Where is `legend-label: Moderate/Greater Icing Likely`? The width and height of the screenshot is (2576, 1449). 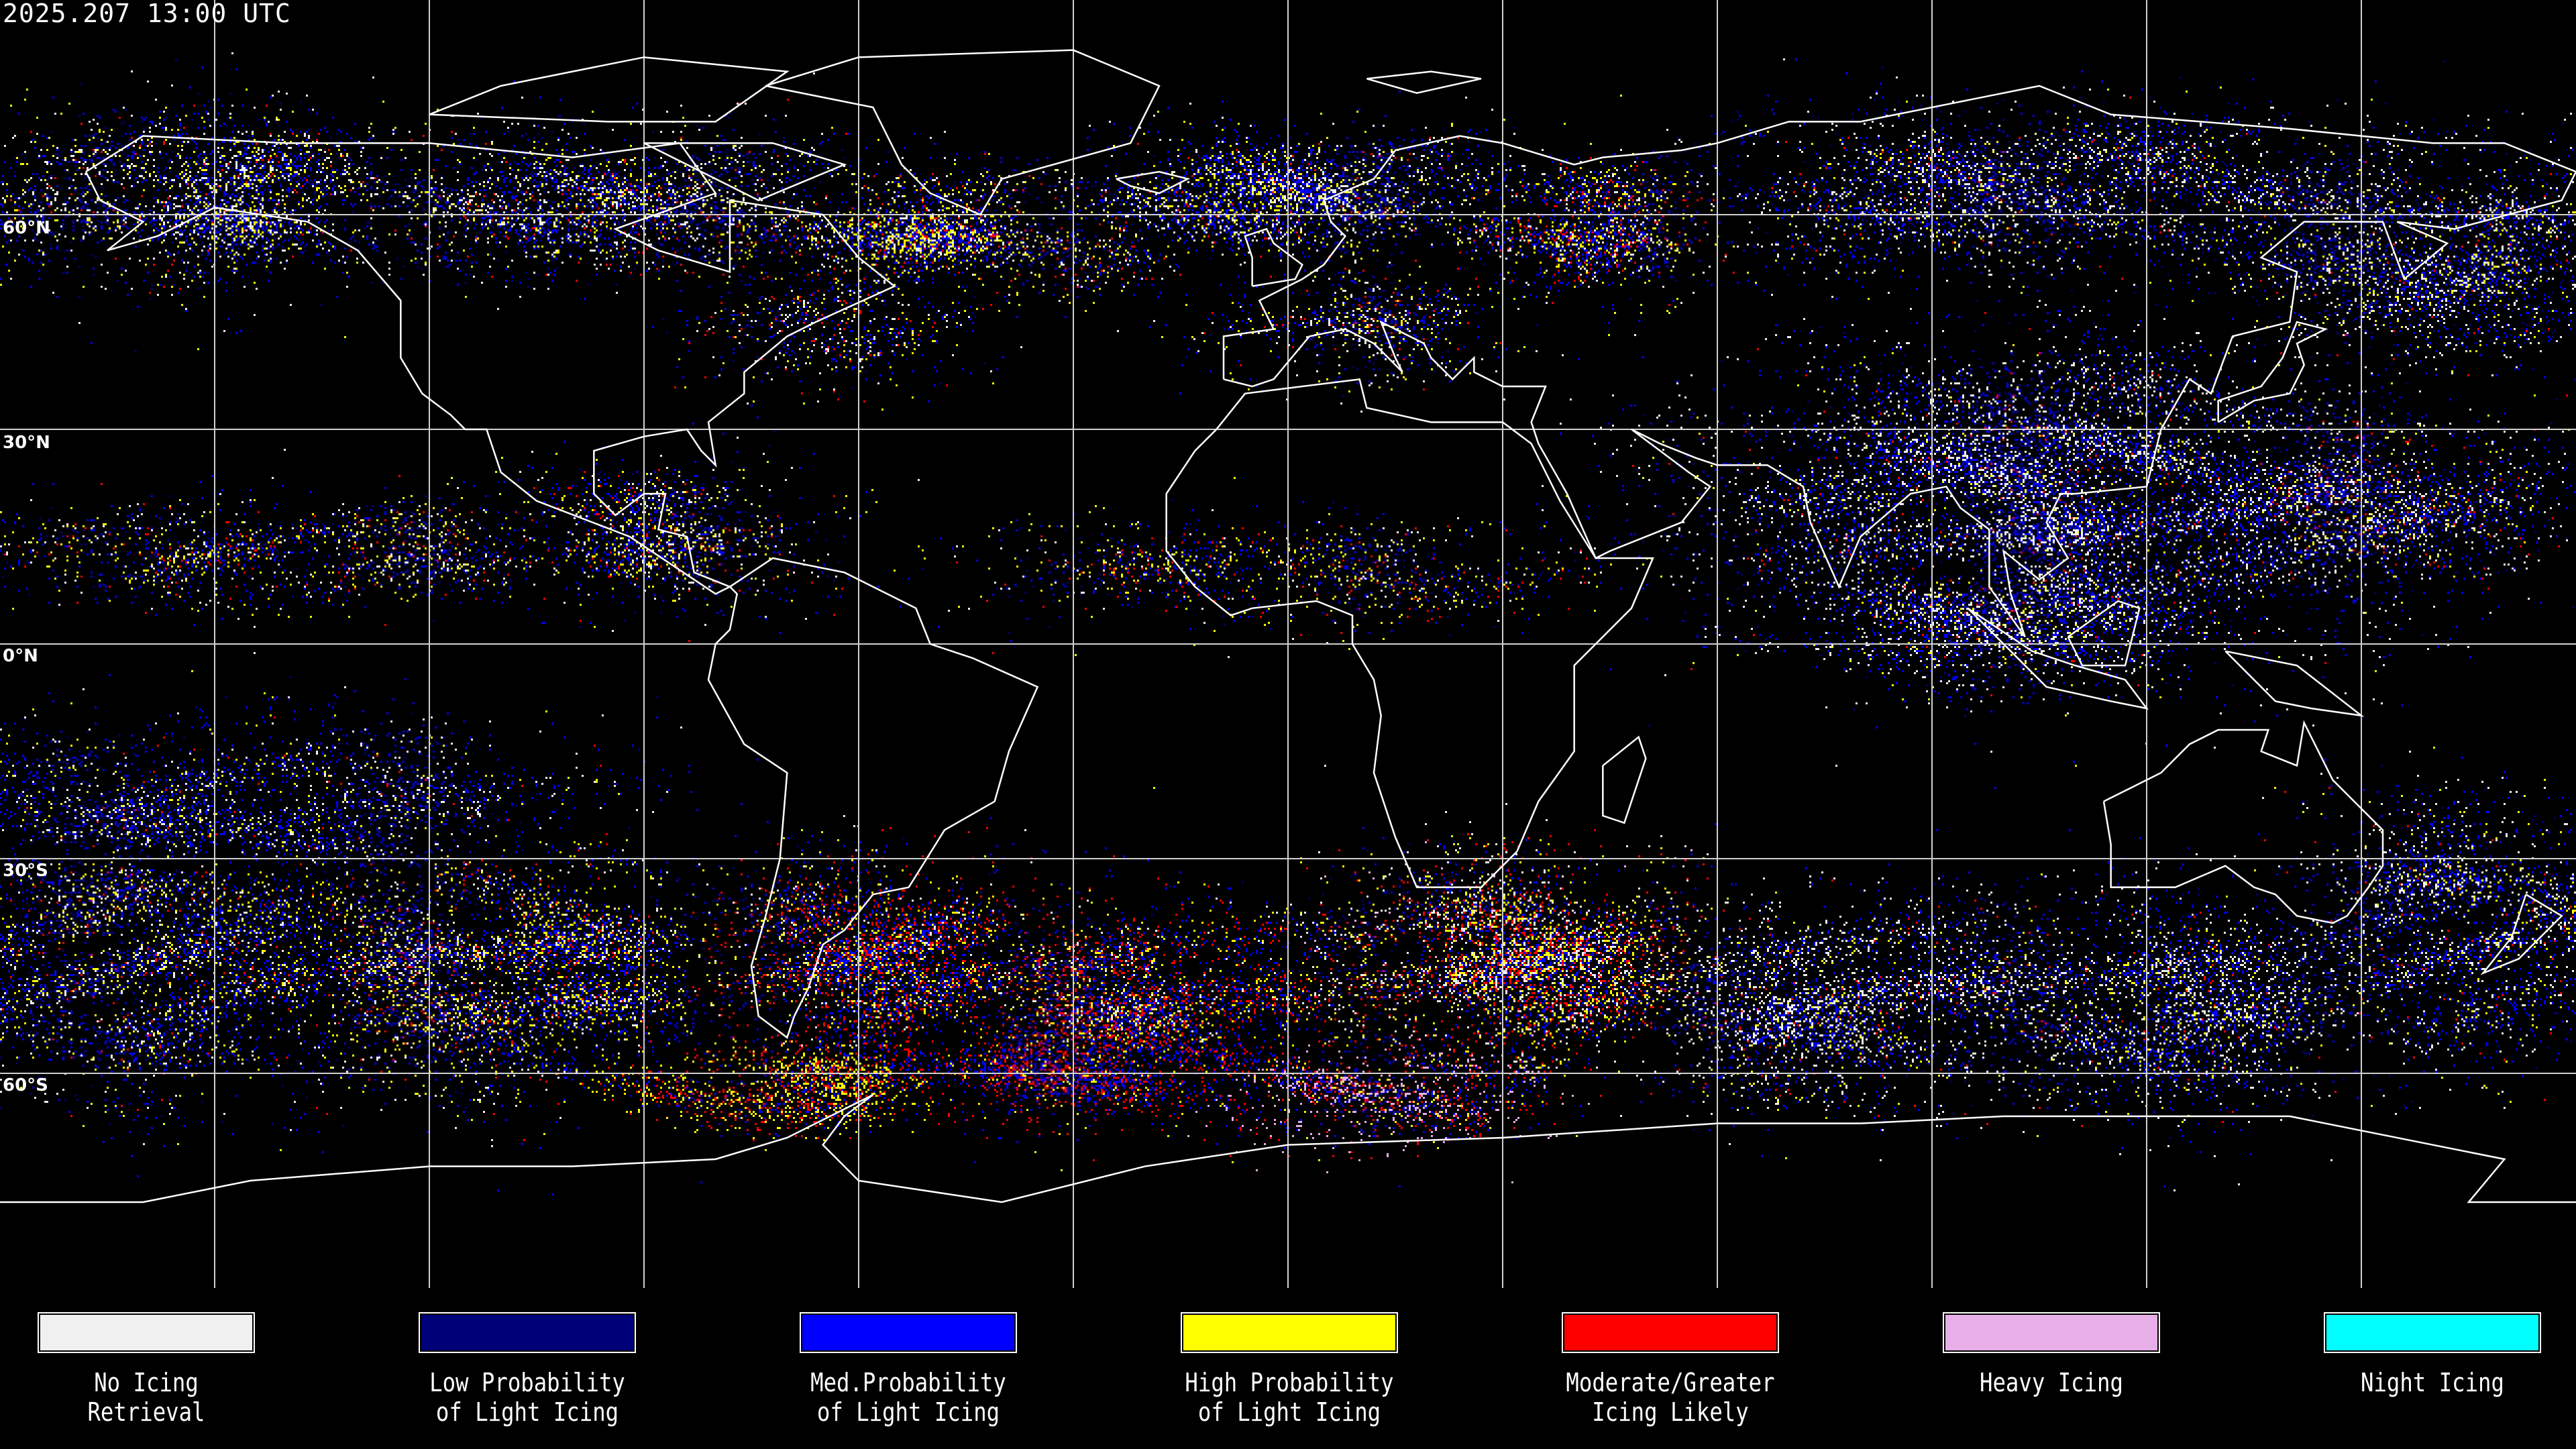
legend-label: Moderate/Greater Icing Likely is located at coordinates (1671, 1397).